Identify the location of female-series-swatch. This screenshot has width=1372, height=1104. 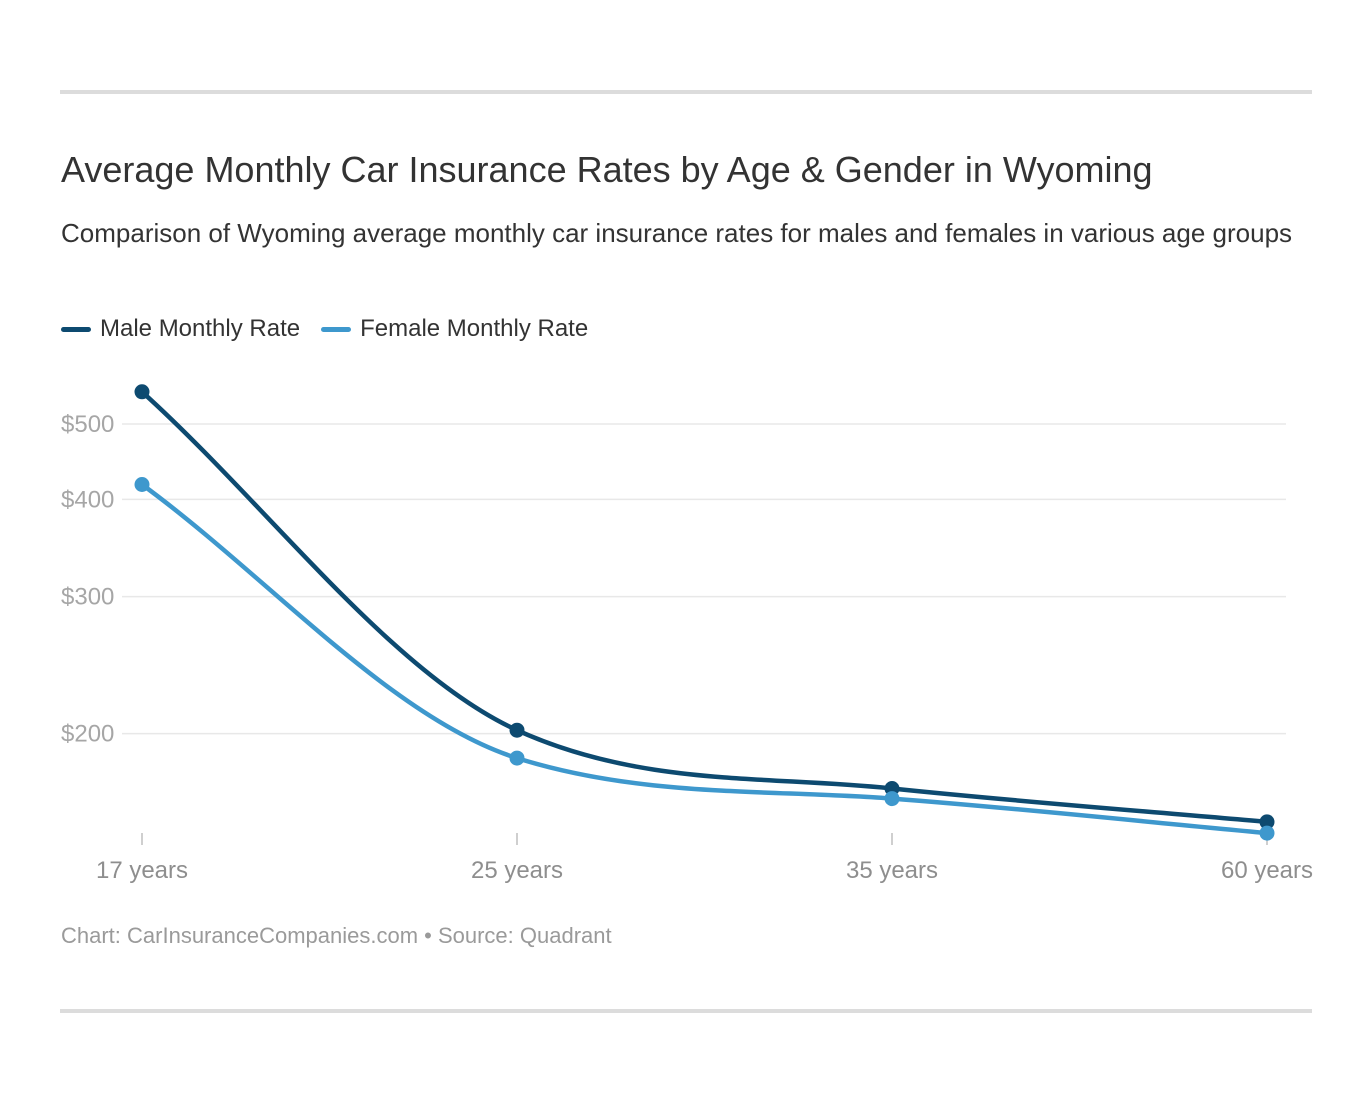
(336, 329).